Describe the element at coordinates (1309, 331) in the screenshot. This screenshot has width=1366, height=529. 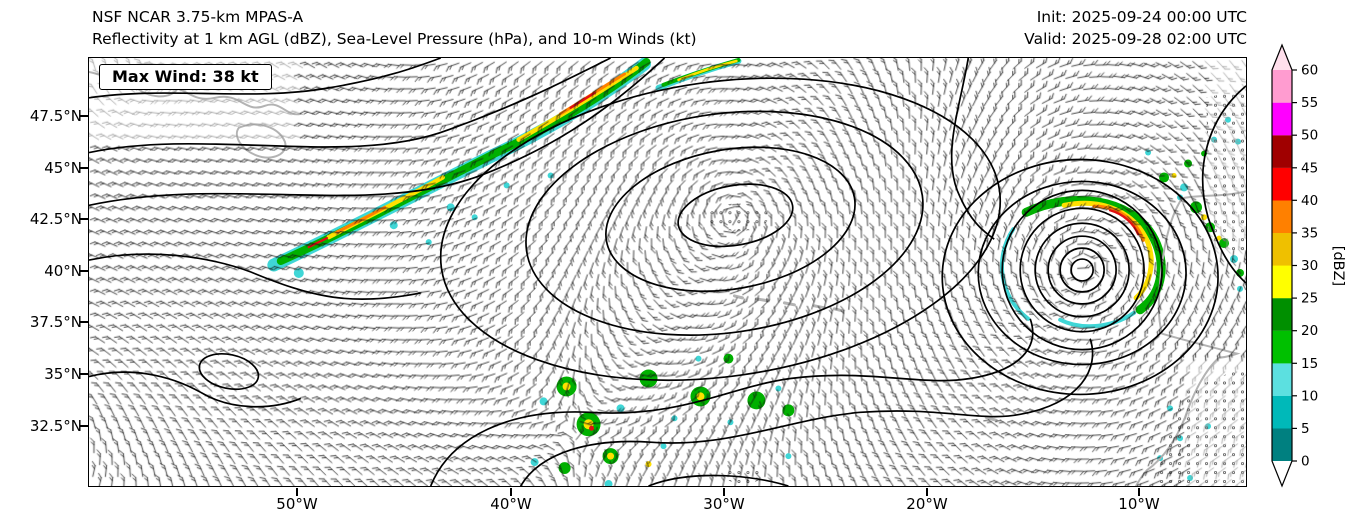
I see `colorbar-tick-label: 20` at that location.